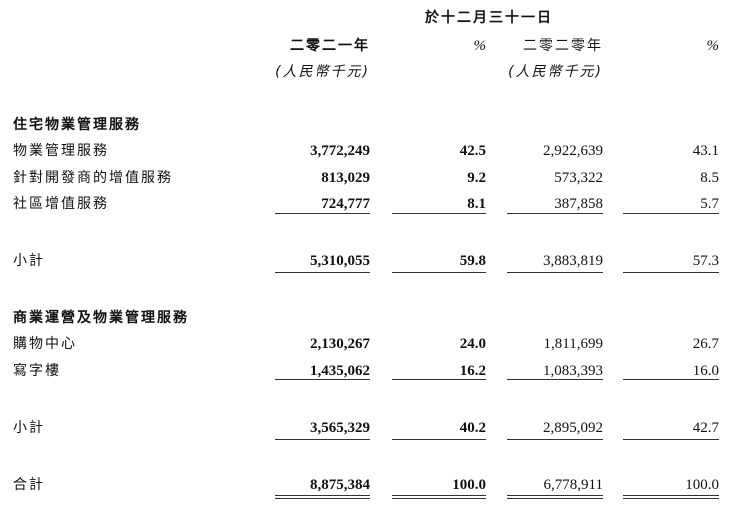  What do you see at coordinates (489, 18) in the screenshot?
I see `period-header: 於十二月三十一日` at bounding box center [489, 18].